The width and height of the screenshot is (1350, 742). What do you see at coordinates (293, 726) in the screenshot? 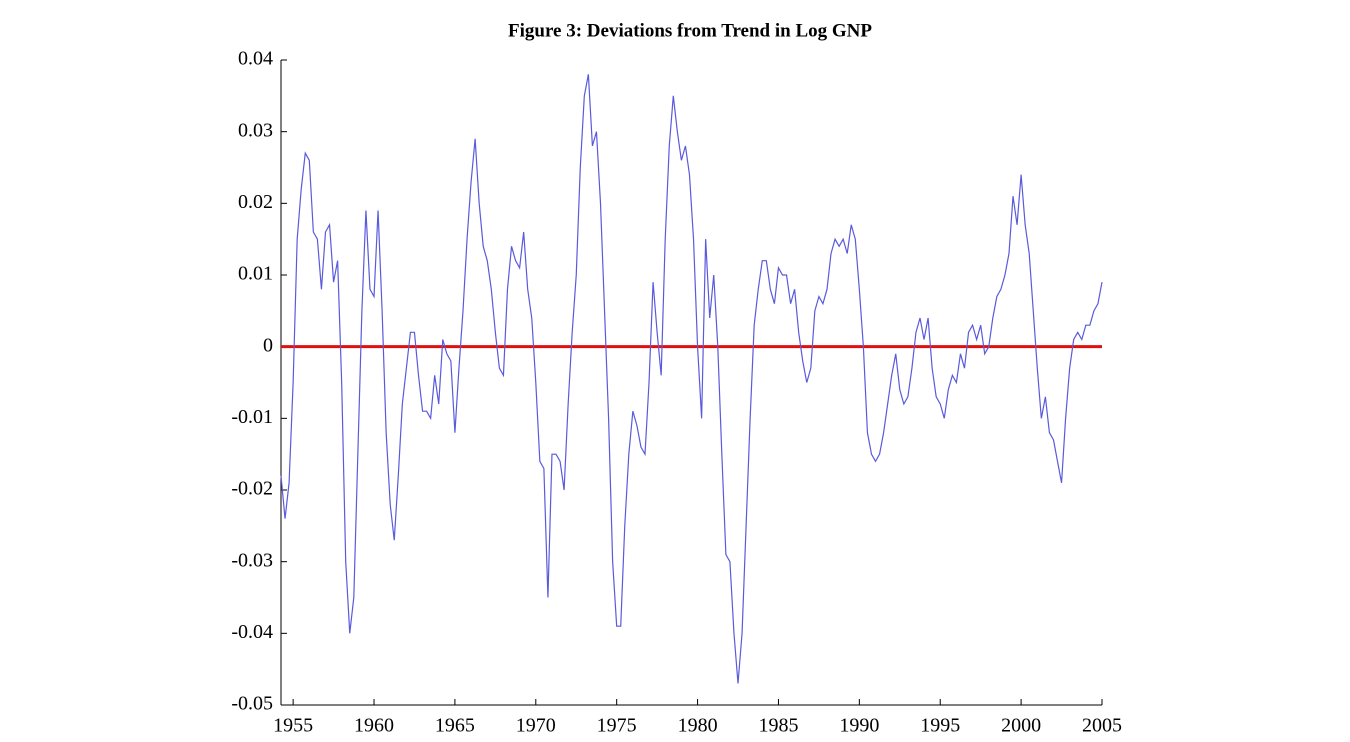
I see `x-tick-label: 1955` at bounding box center [293, 726].